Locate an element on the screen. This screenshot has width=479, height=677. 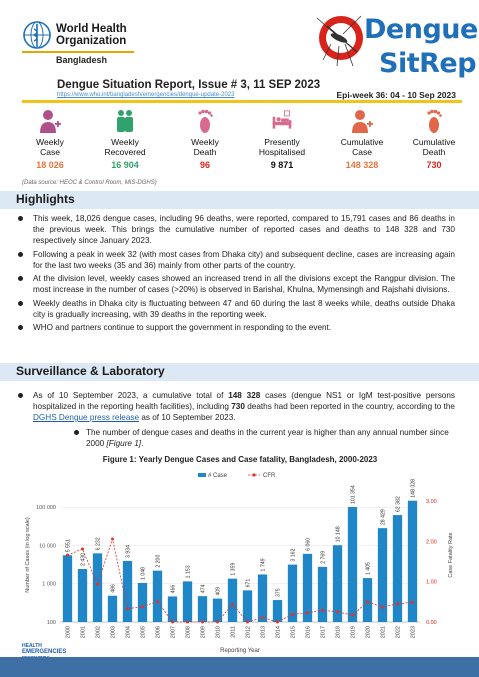
cfr-point-2019 is located at coordinates (352, 615).